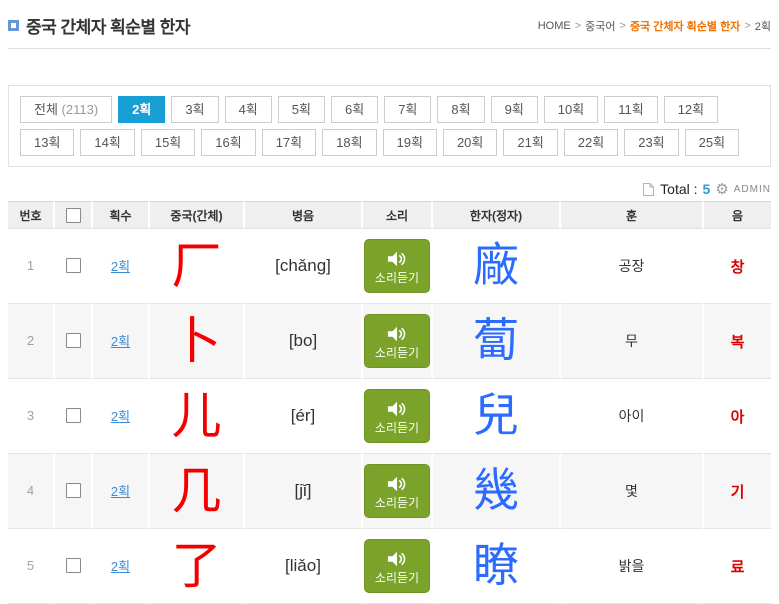 The image size is (779, 604). Describe the element at coordinates (389, 24) in the screenshot. I see `page-header: 중국 간체자 획순별 한자 HOME > 중국어 > 중국 간체자 획순별 한자 >2획` at that location.